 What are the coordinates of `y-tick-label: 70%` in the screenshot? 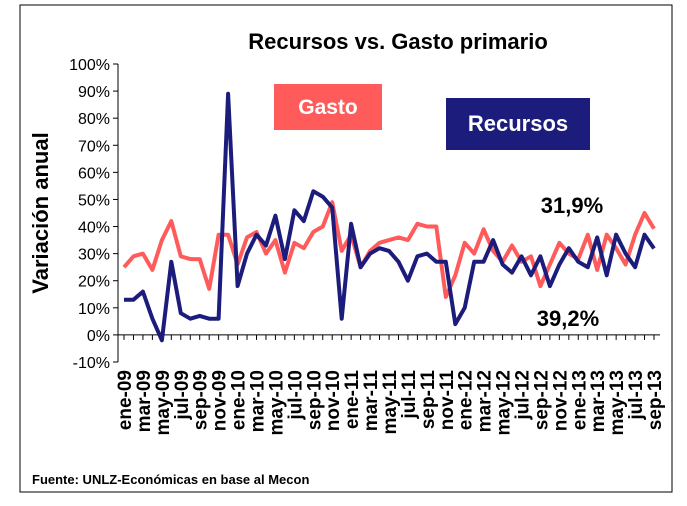 It's located at (94, 146).